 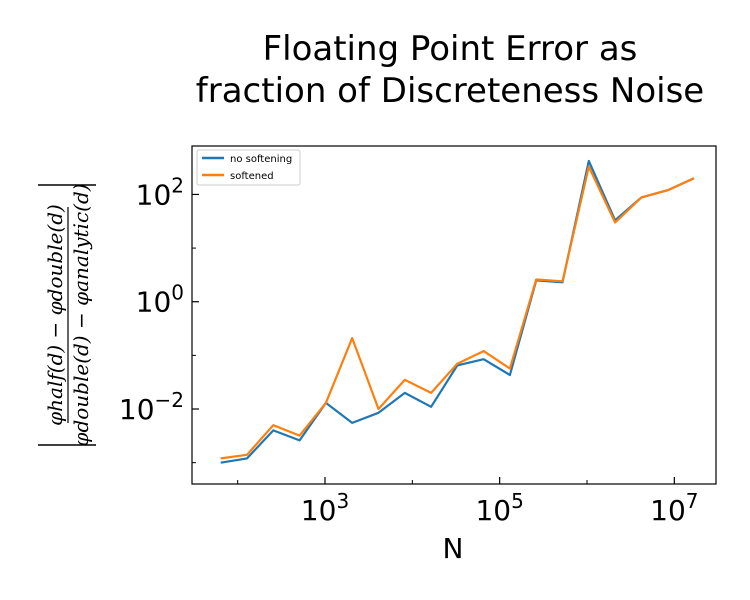 What do you see at coordinates (453, 548) in the screenshot?
I see `x-axis-label: N` at bounding box center [453, 548].